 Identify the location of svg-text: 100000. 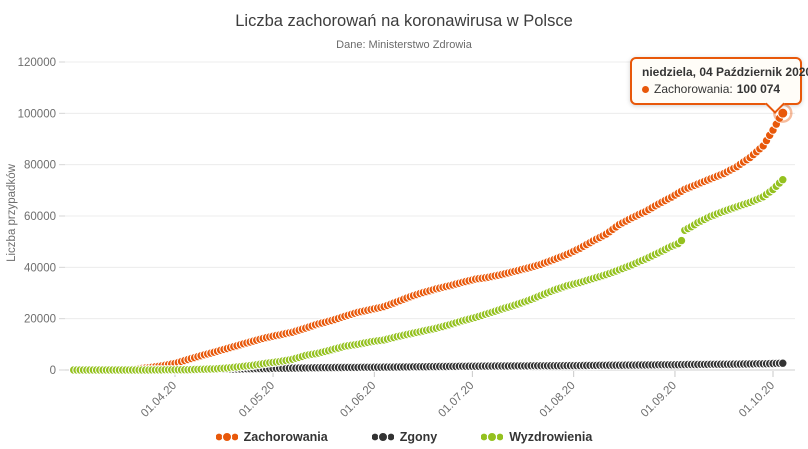
(37, 114).